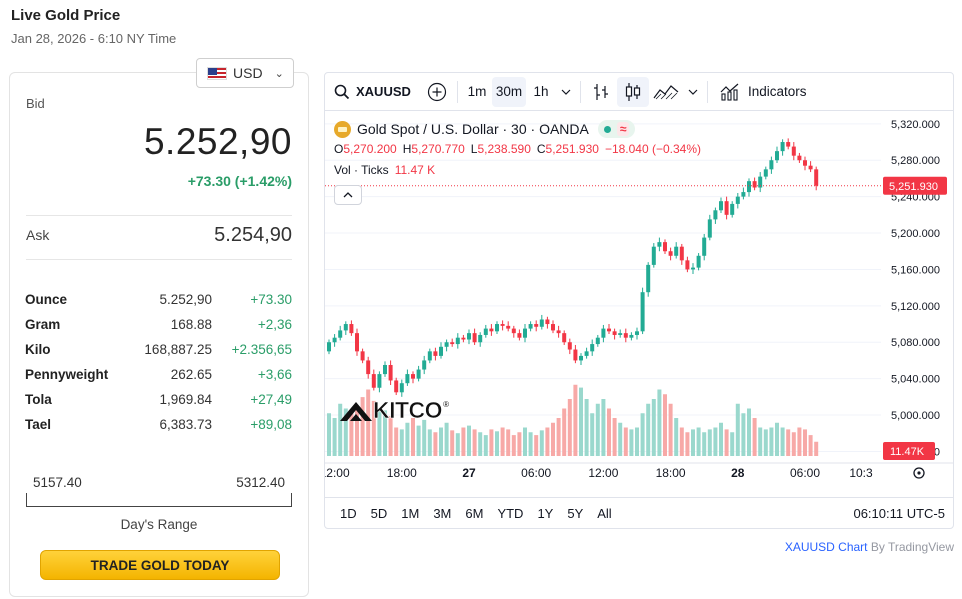  What do you see at coordinates (616, 129) in the screenshot?
I see `market-status-pill: ≈` at bounding box center [616, 129].